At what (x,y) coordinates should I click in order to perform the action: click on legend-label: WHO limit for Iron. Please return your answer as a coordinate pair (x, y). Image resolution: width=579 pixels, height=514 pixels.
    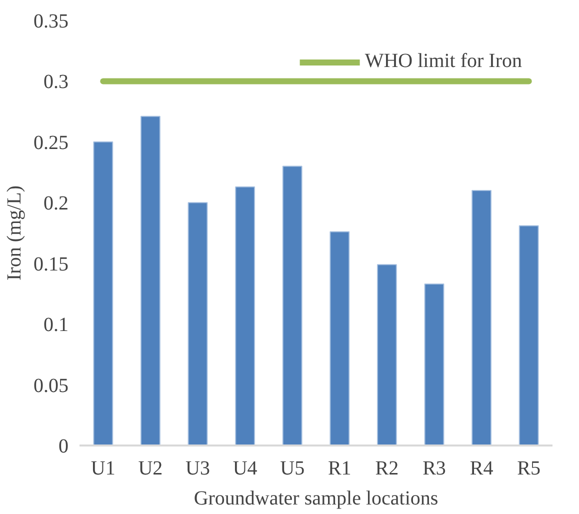
    Looking at the image, I should click on (443, 61).